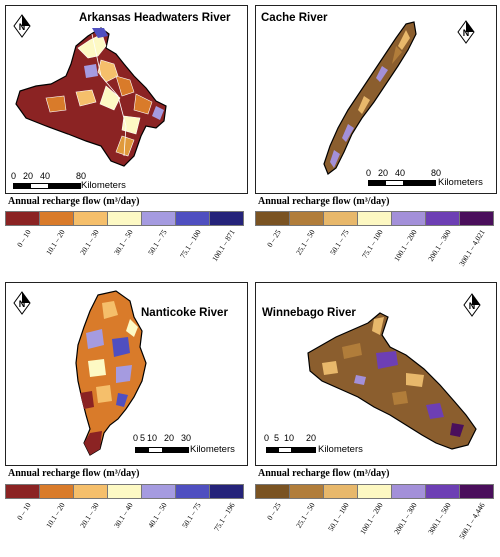  I want to click on legend-swatches-arkansas, so click(124, 218).